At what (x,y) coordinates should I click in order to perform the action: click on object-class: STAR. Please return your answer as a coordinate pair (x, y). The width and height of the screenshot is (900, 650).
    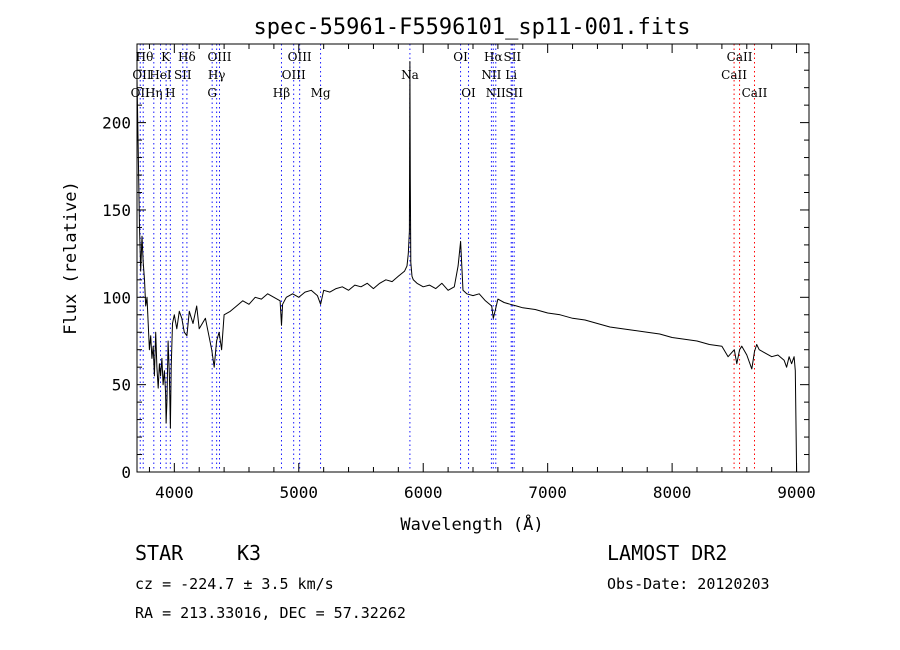
    Looking at the image, I should click on (159, 553).